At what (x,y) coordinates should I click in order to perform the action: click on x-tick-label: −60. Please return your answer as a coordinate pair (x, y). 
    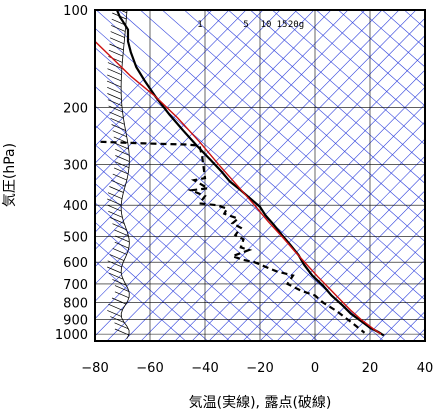
    Looking at the image, I should click on (149, 368).